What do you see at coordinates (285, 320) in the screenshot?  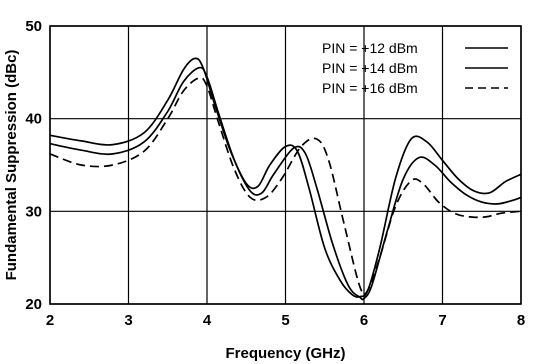 I see `x-tick-label: 5` at bounding box center [285, 320].